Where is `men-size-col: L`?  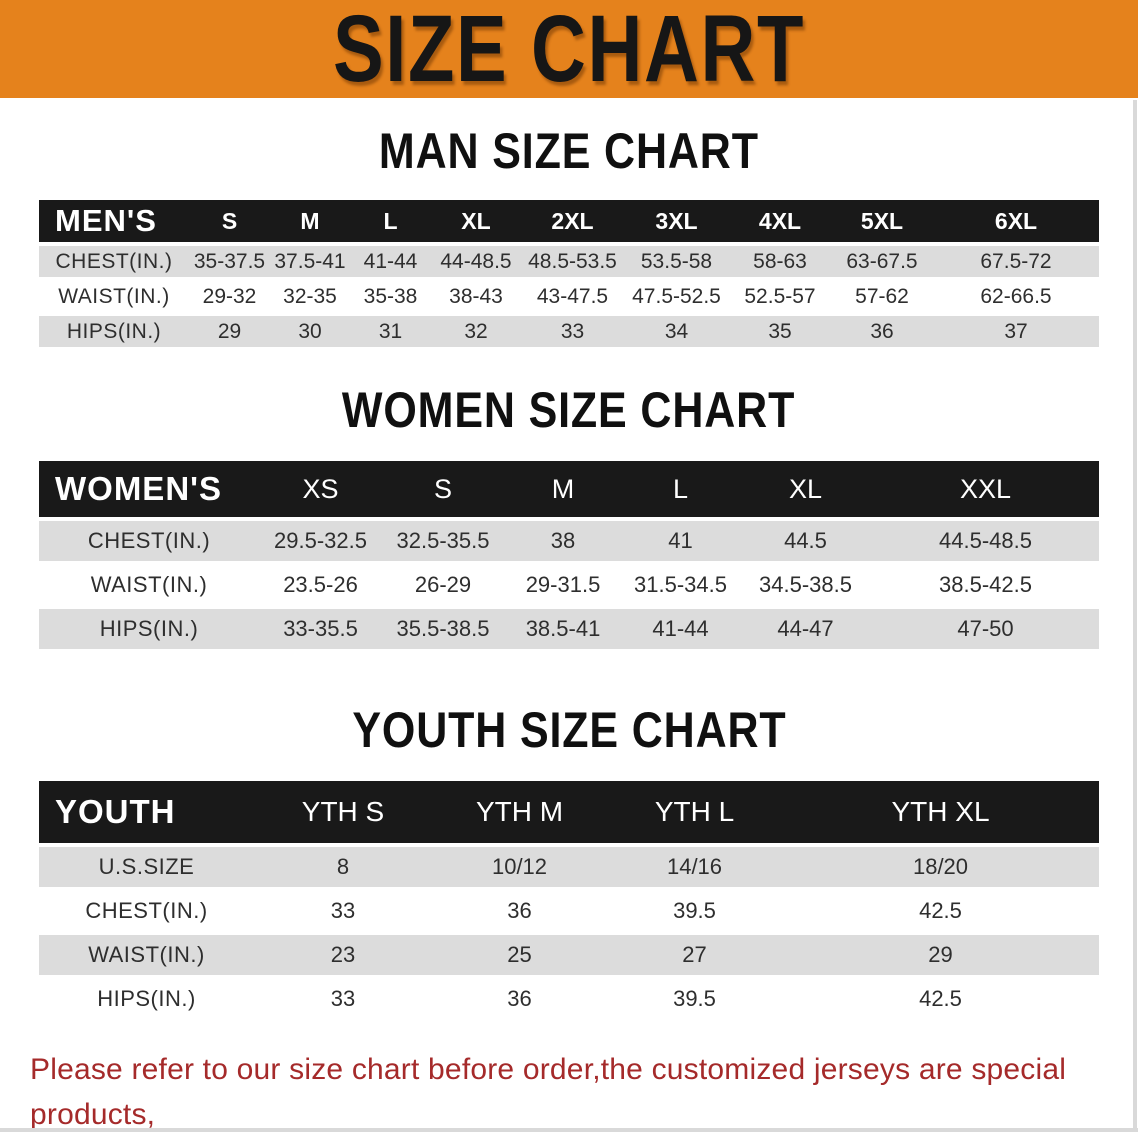 men-size-col: L is located at coordinates (390, 221).